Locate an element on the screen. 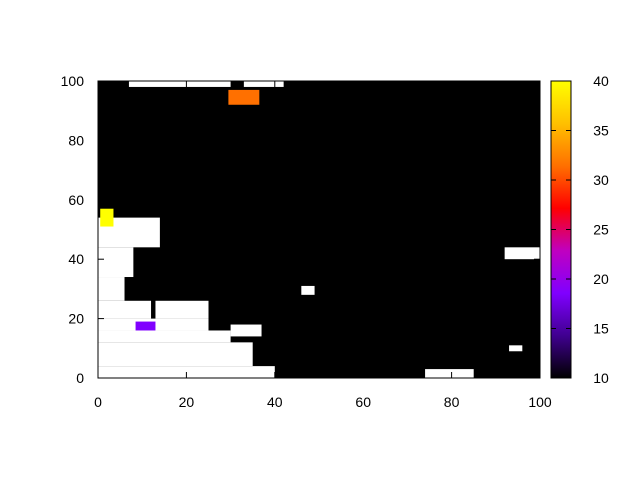  colorbar-tick-label: 20 is located at coordinates (601, 279).